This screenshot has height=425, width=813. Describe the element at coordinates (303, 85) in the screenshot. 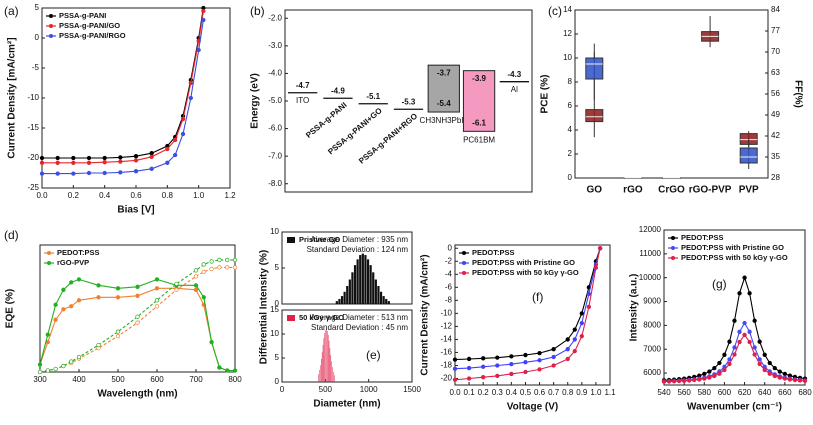

I see `level-label: -4.7` at that location.